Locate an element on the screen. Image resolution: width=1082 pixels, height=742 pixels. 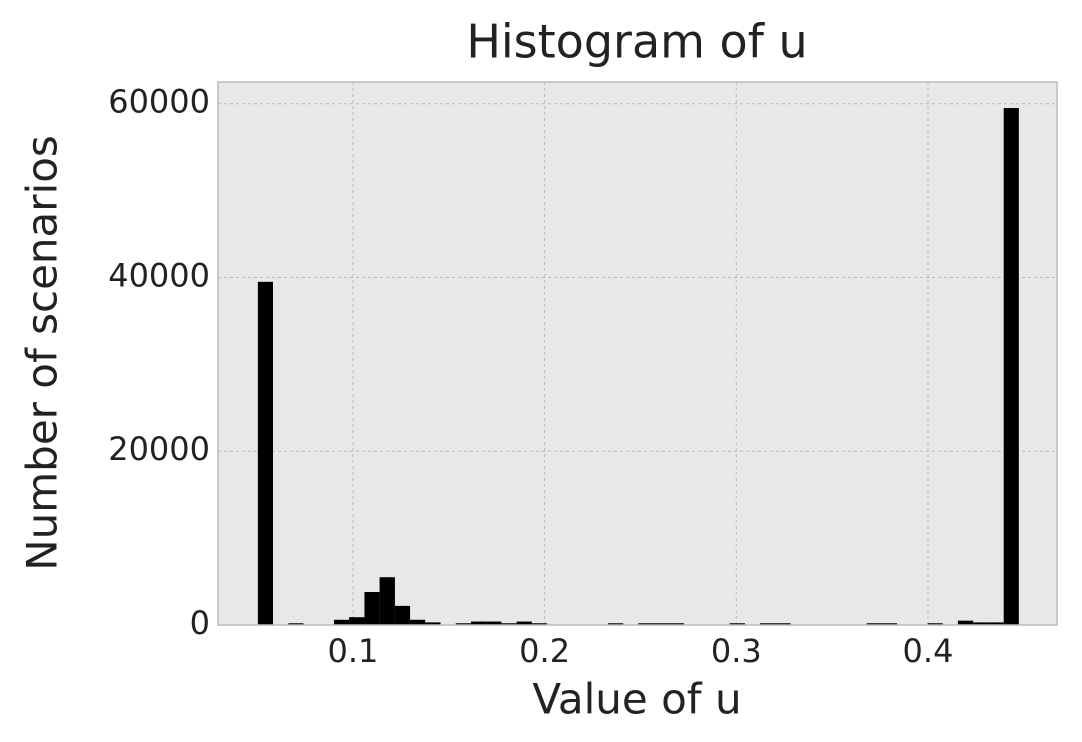
x-tick-label: 0.3 is located at coordinates (736, 651).